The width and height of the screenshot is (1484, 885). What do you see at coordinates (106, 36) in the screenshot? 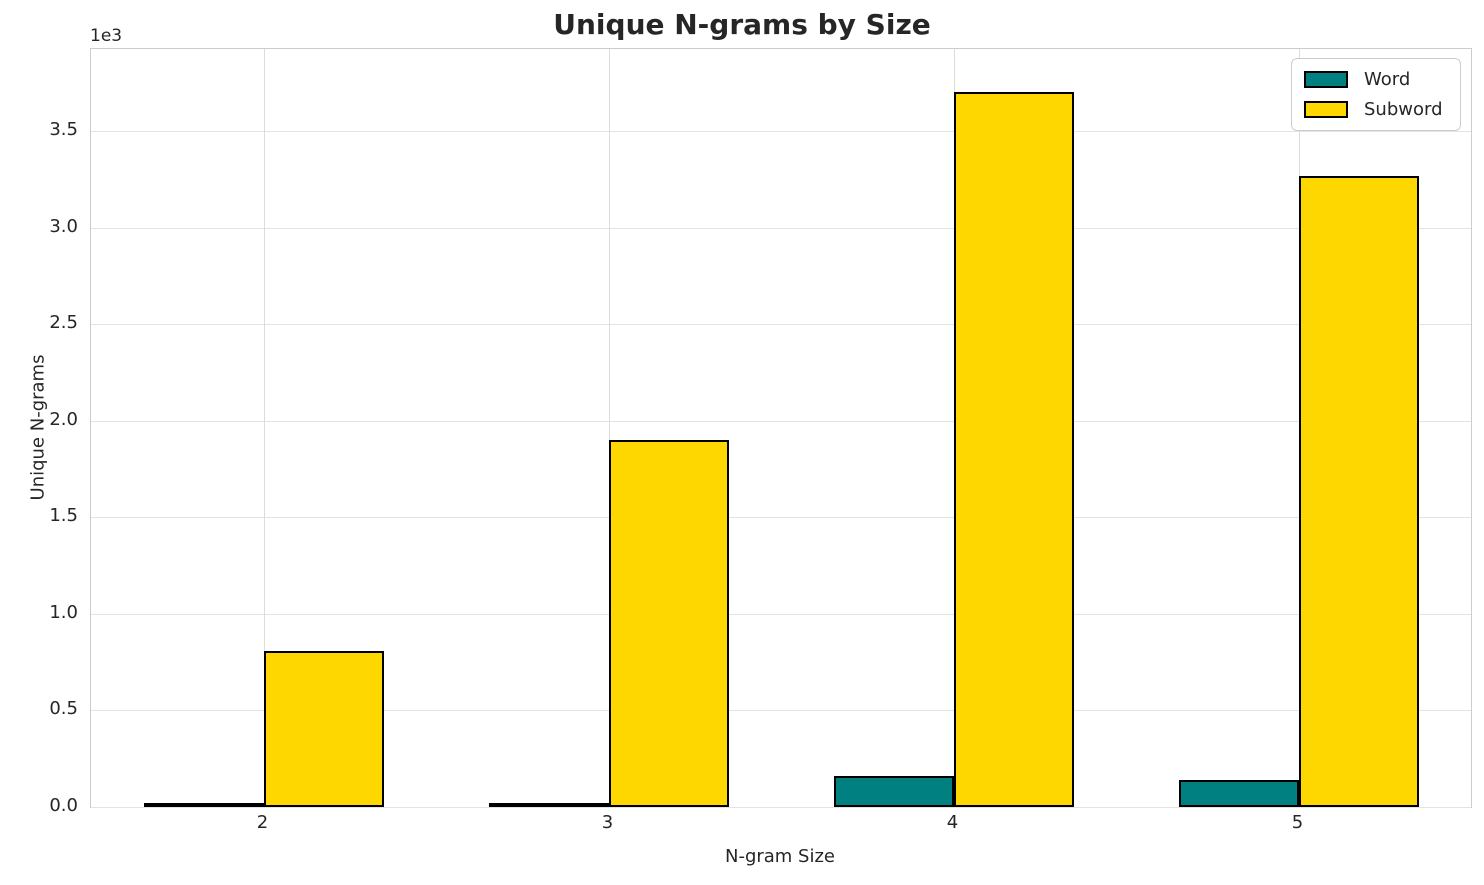
I see `y-axis-offset-label: 1e3` at bounding box center [106, 36].